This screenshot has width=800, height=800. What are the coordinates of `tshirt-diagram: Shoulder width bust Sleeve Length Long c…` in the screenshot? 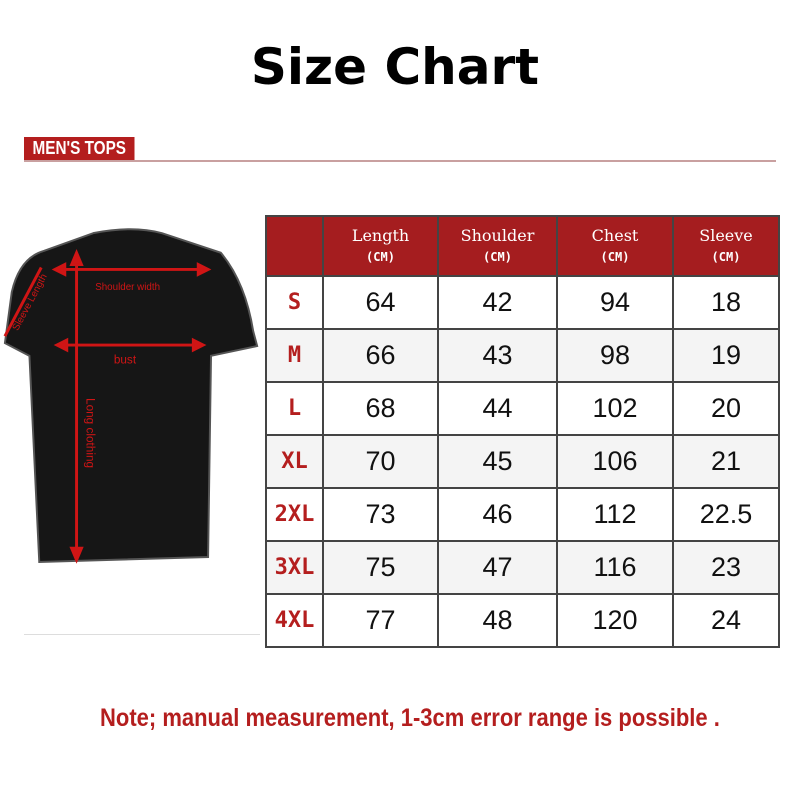 It's located at (131, 396).